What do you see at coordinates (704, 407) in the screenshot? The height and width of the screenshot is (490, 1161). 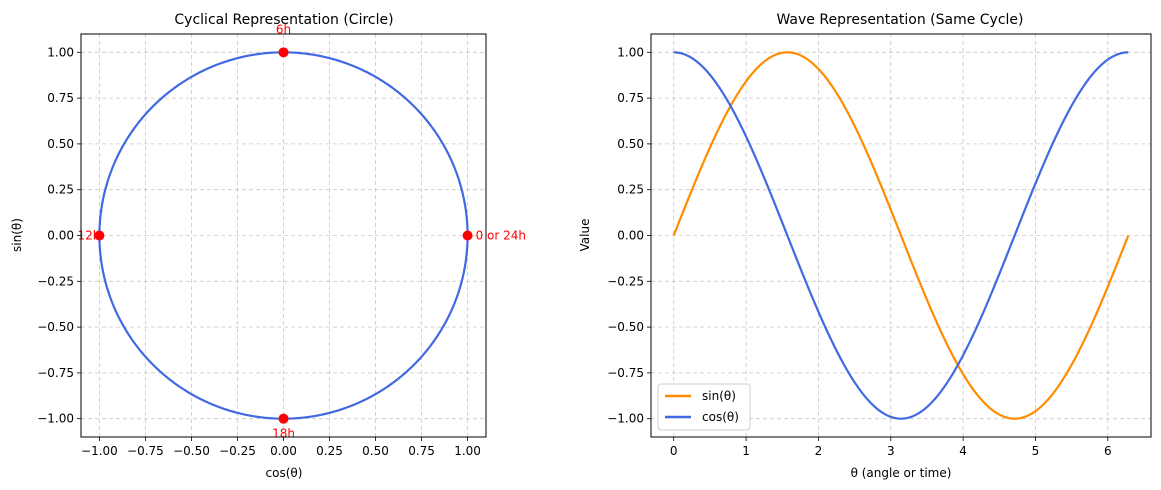 I see `wave-chart-legend: sin(θ) cos(θ)` at bounding box center [704, 407].